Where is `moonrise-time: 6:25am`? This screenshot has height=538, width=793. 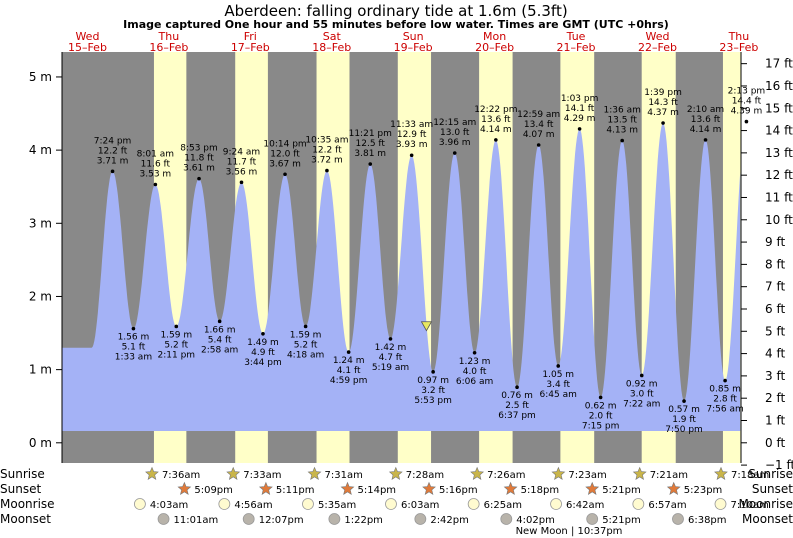 moonrise-time: 6:25am is located at coordinates (503, 505).